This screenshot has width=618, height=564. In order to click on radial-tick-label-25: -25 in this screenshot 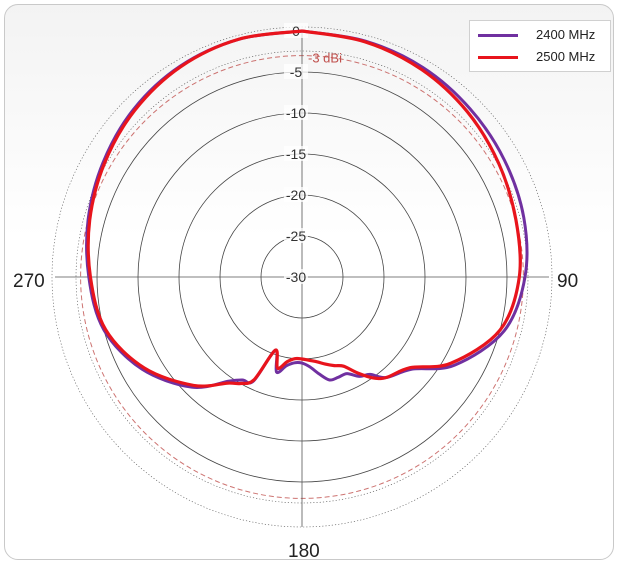, I will do `click(296, 236)`.